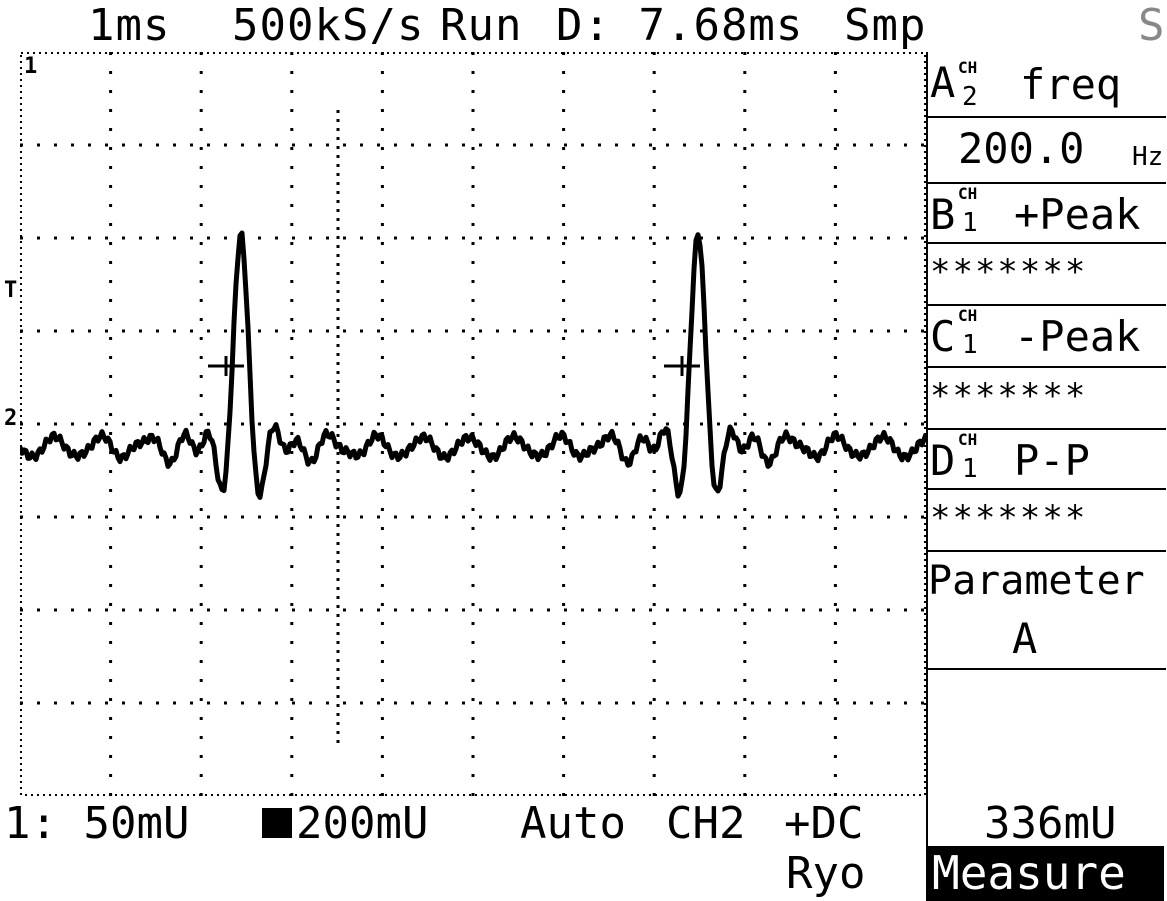 This screenshot has height=901, width=1167. I want to click on ch1-scale: 1: 50mU, so click(97, 823).